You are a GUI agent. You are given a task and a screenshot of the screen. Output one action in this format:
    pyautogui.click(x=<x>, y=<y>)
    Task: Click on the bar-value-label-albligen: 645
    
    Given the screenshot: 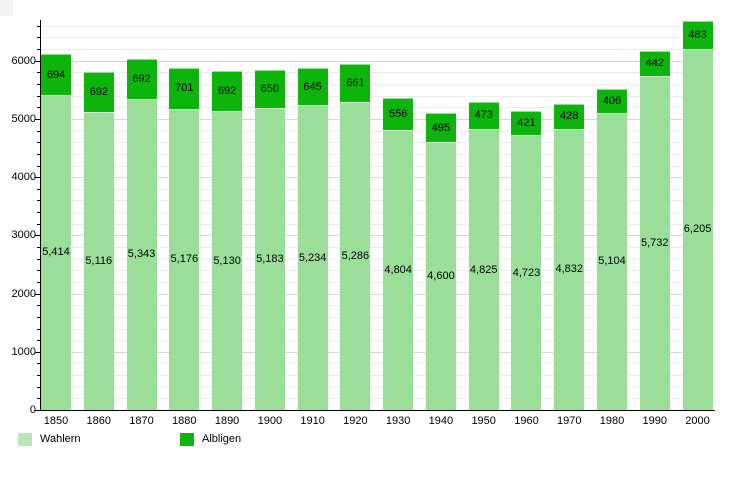 What is the action you would take?
    pyautogui.click(x=312, y=86)
    